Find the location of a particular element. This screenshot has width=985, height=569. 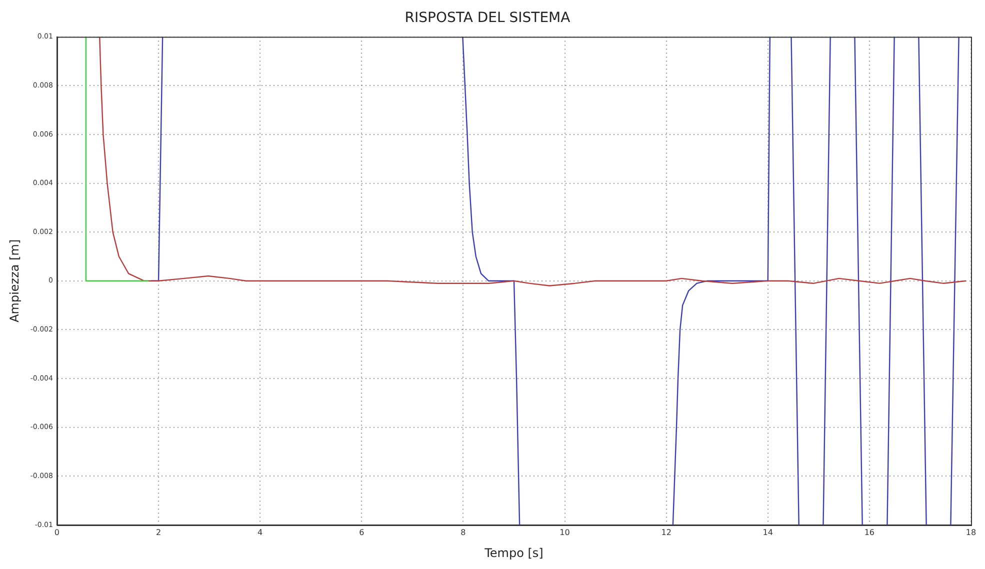

x-tick-label: 8 is located at coordinates (463, 532).